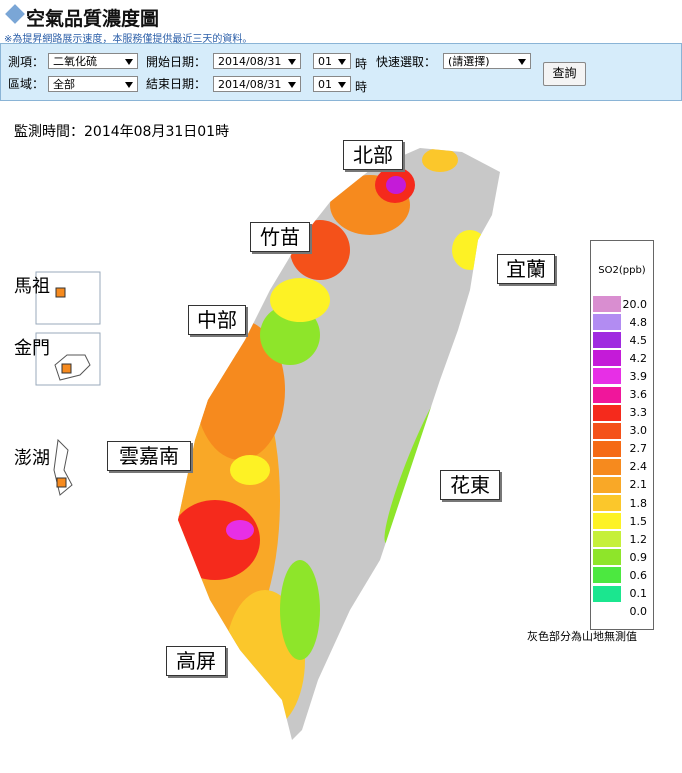 The image size is (682, 773). Describe the element at coordinates (487, 61) in the screenshot. I see `quick-select: (請選擇)` at that location.